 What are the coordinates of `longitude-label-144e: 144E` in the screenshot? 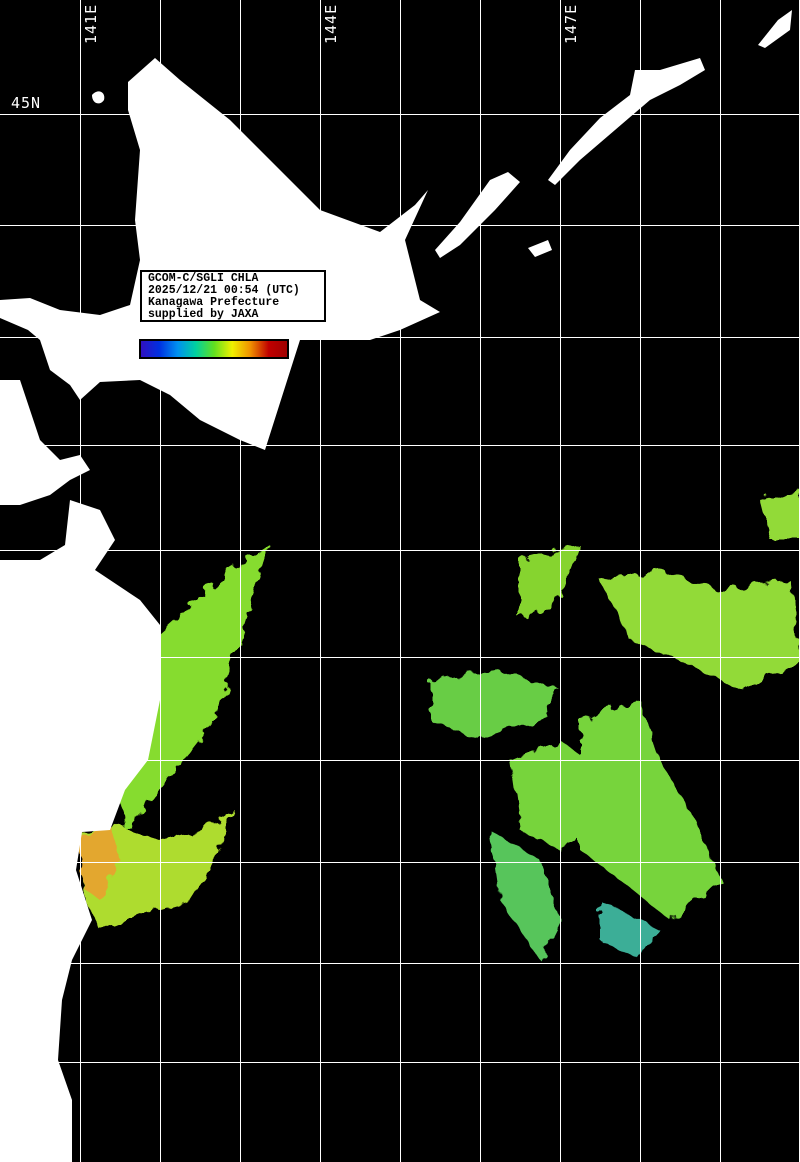 It's located at (331, 23).